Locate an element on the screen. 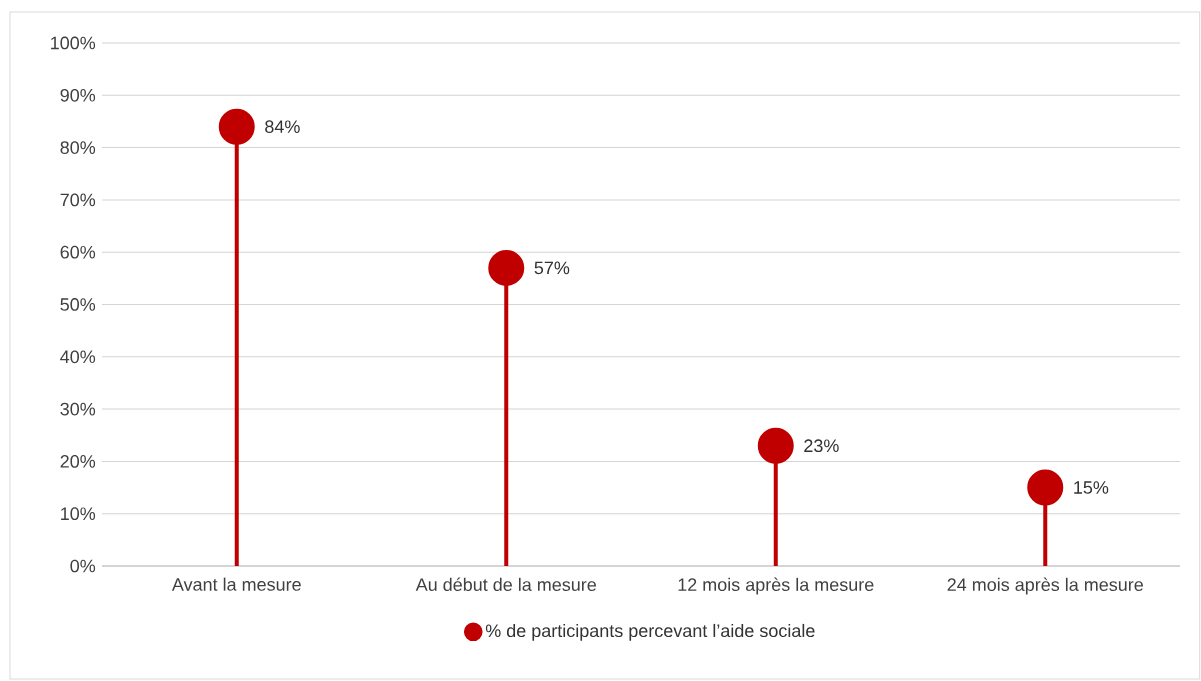  y-tick-label: 70% is located at coordinates (78, 200).